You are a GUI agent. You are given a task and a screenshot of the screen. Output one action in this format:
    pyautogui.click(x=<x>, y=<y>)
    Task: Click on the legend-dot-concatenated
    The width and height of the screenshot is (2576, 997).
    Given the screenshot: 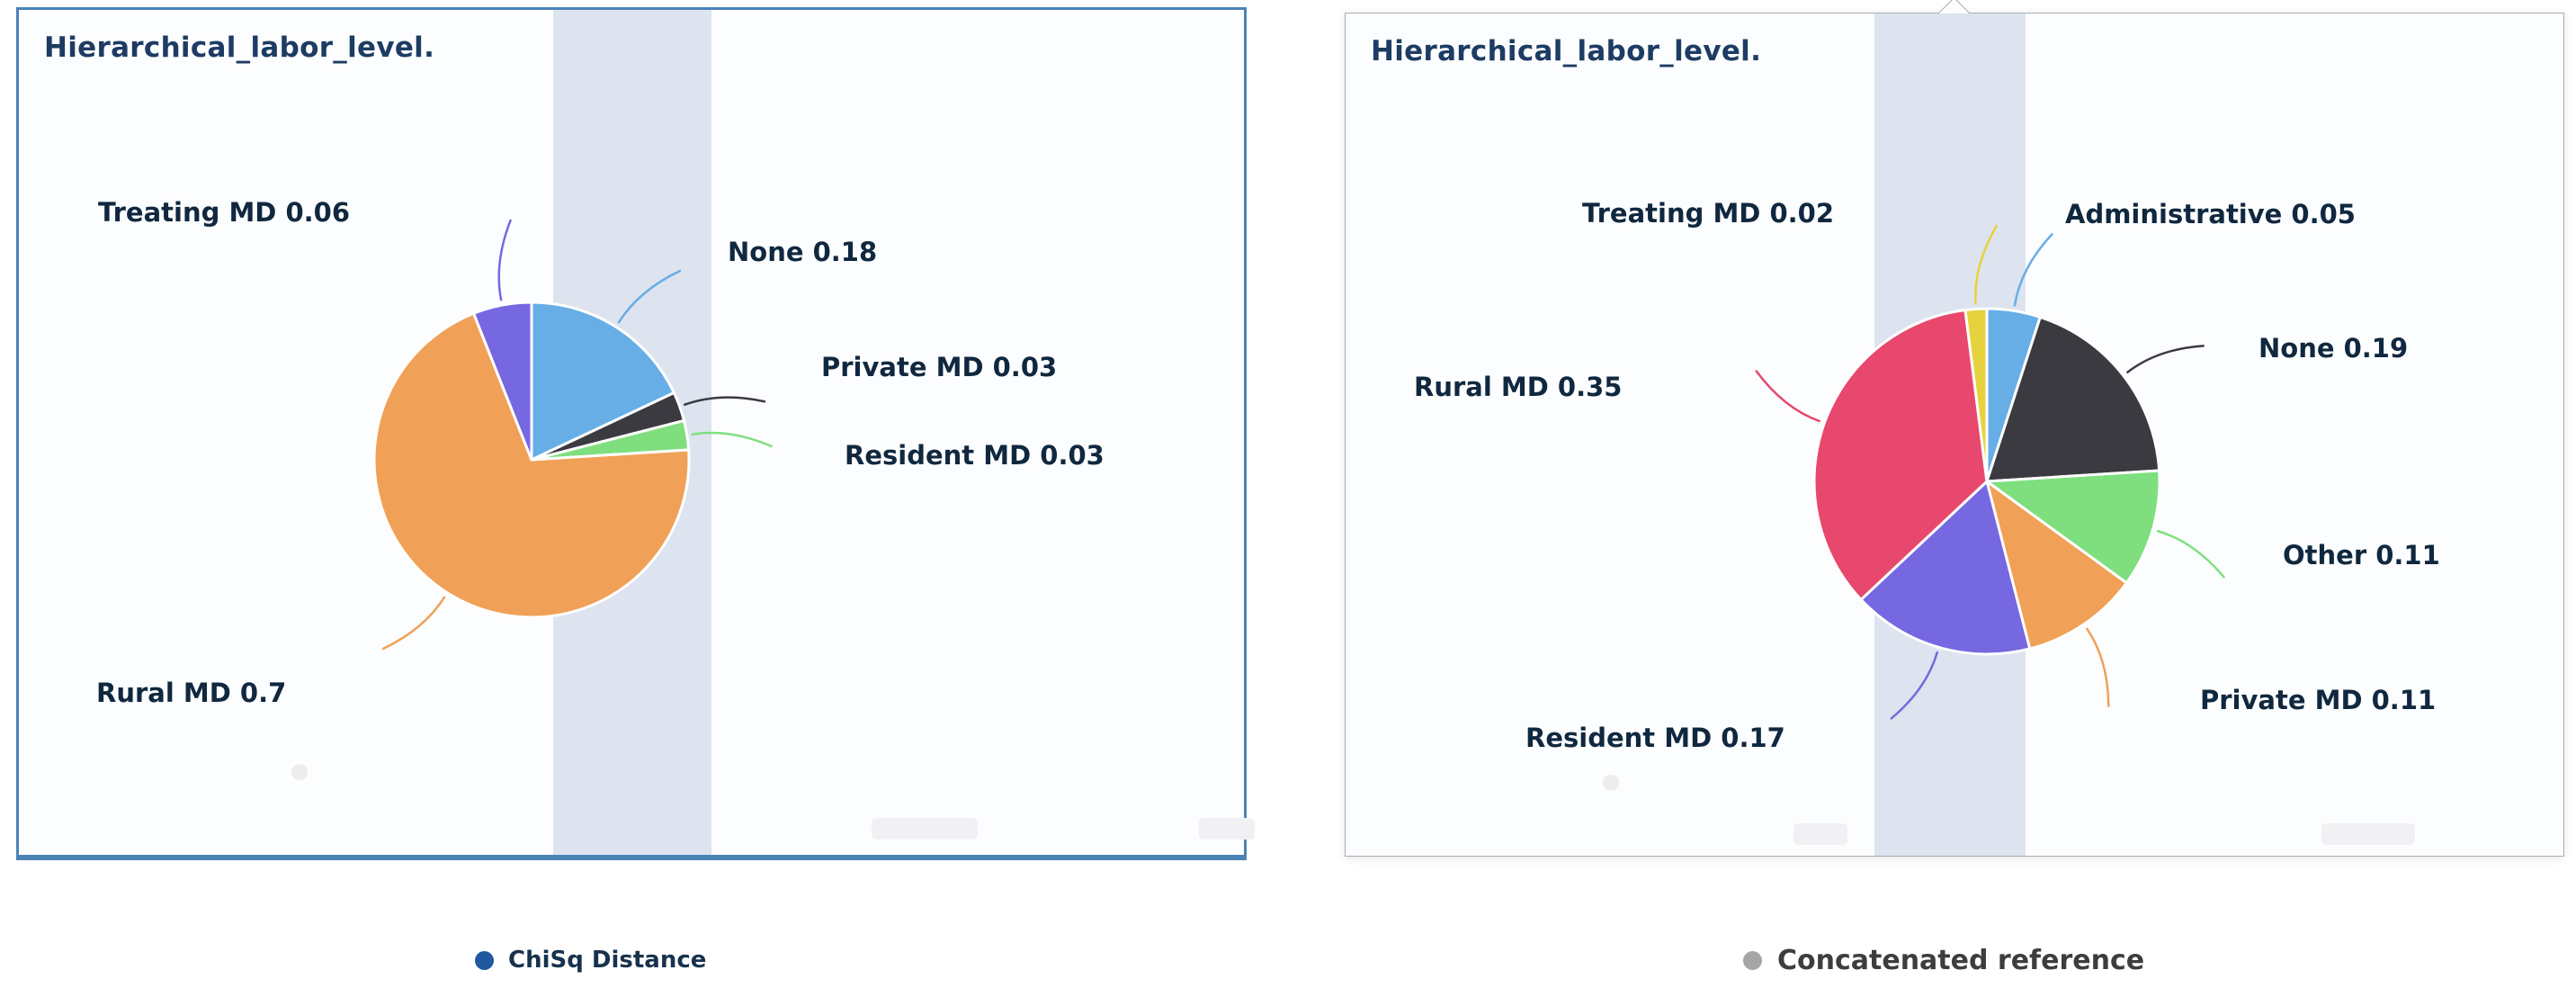 What is the action you would take?
    pyautogui.click(x=1752, y=961)
    